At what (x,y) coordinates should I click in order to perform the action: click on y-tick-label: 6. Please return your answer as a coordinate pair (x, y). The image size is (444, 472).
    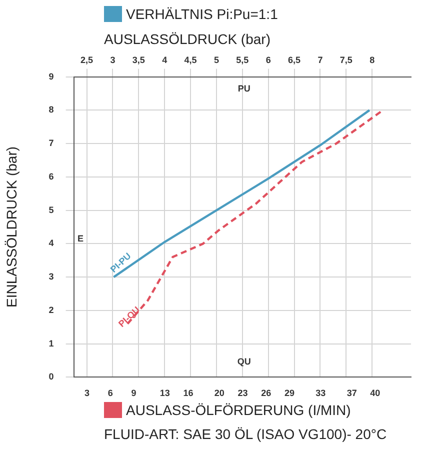
    Looking at the image, I should click on (51, 176).